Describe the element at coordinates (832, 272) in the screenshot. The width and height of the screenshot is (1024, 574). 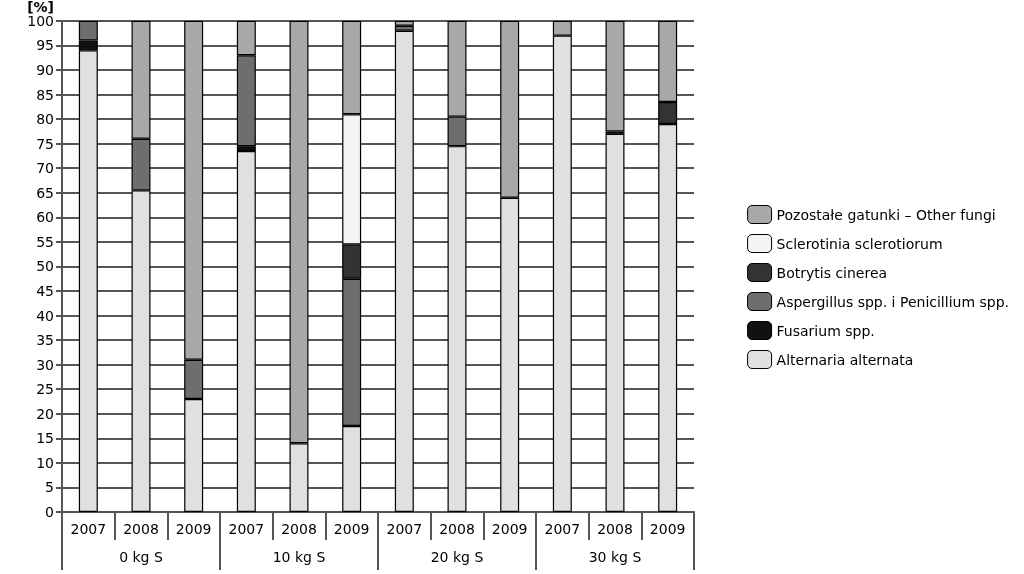
I see `legend-label: Botrytis cinerea` at that location.